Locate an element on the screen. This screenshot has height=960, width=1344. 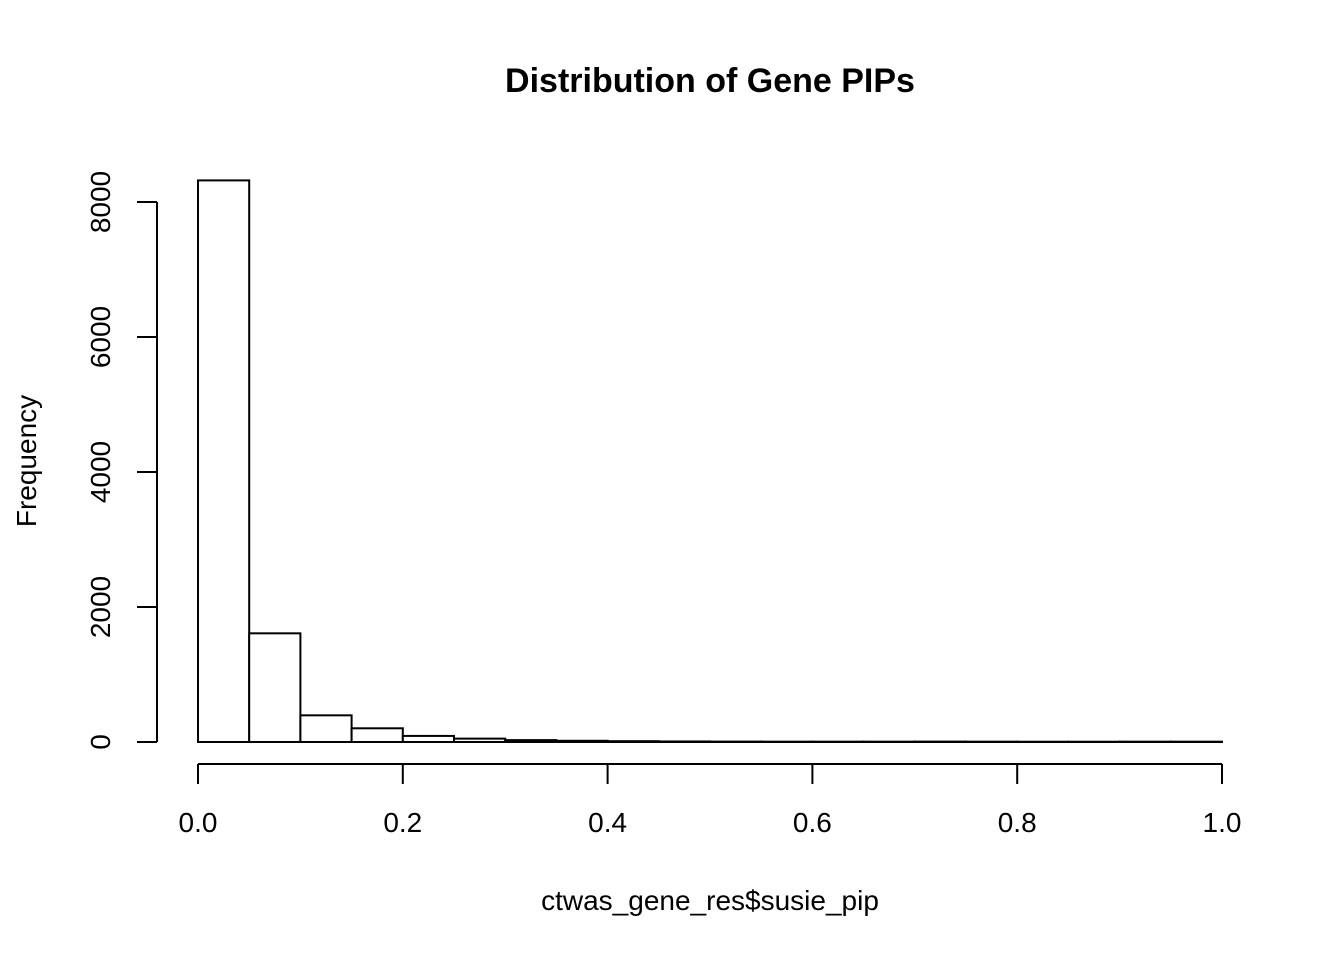
x-tick-label: 0.4 is located at coordinates (607, 822).